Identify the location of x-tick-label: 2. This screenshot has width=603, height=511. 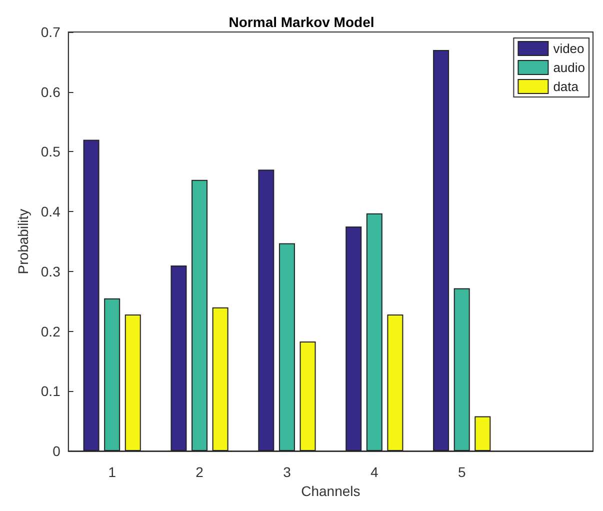
(200, 472).